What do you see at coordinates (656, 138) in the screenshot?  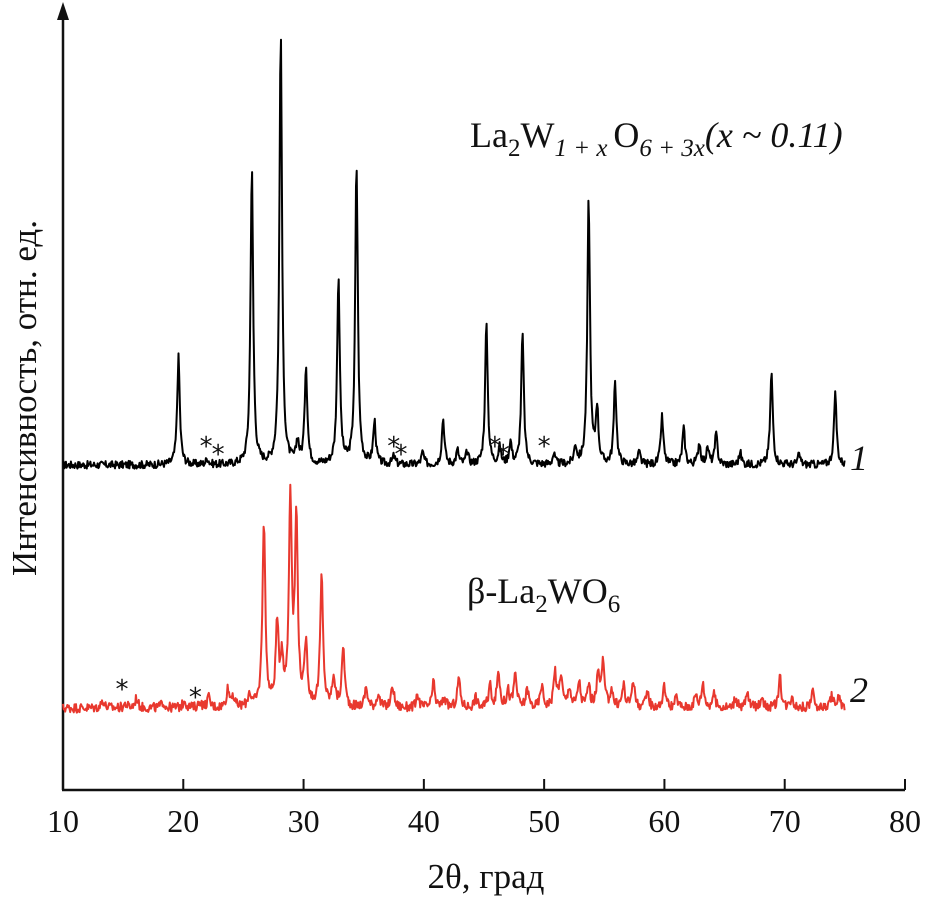 I see `series-1-label: La2W1 + x O6 + 3x(x ~ 0.11)` at bounding box center [656, 138].